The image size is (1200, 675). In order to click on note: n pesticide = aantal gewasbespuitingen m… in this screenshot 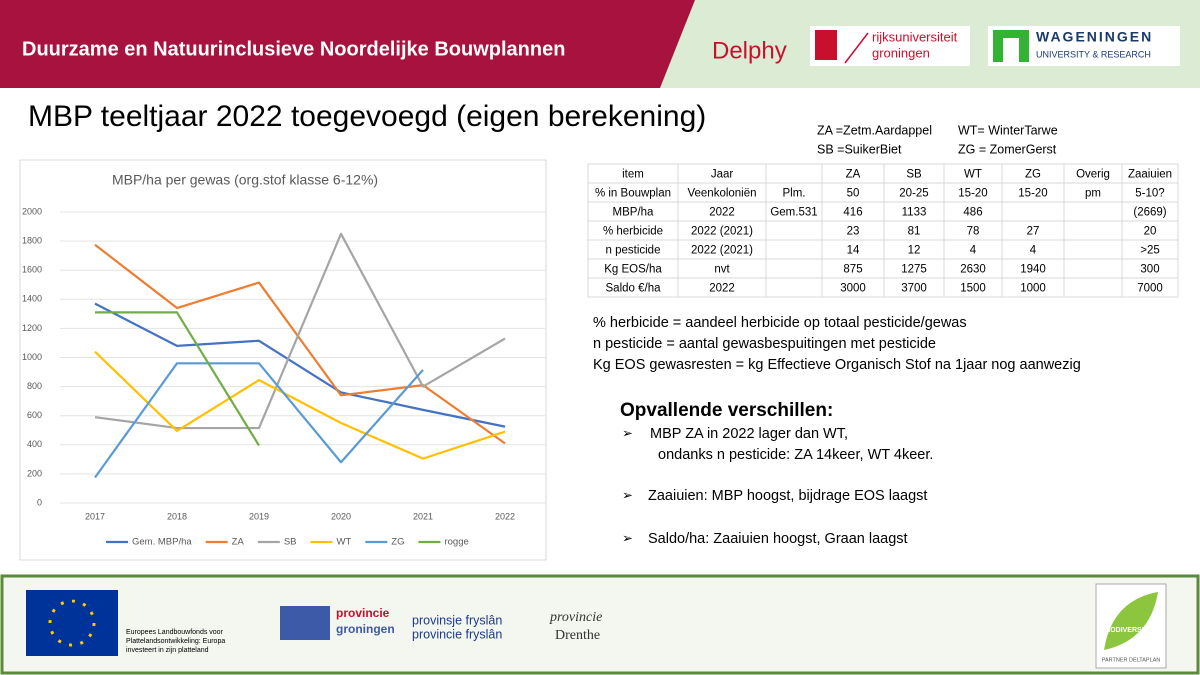, I will do `click(764, 344)`.